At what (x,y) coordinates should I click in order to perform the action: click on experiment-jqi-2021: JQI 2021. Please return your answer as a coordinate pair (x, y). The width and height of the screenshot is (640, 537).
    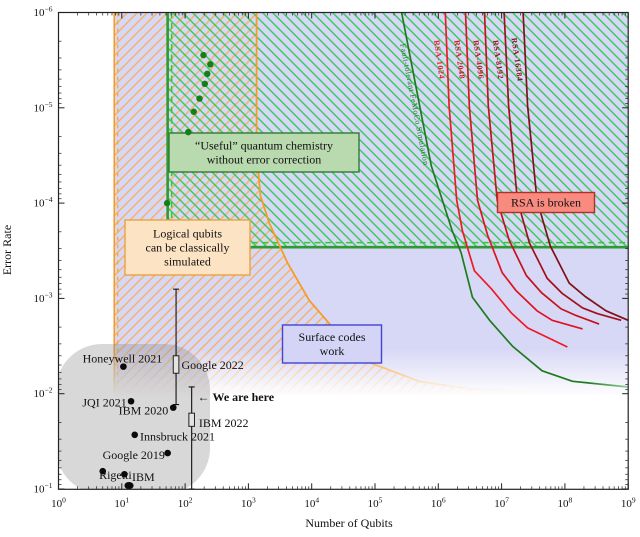
    Looking at the image, I should click on (108, 403).